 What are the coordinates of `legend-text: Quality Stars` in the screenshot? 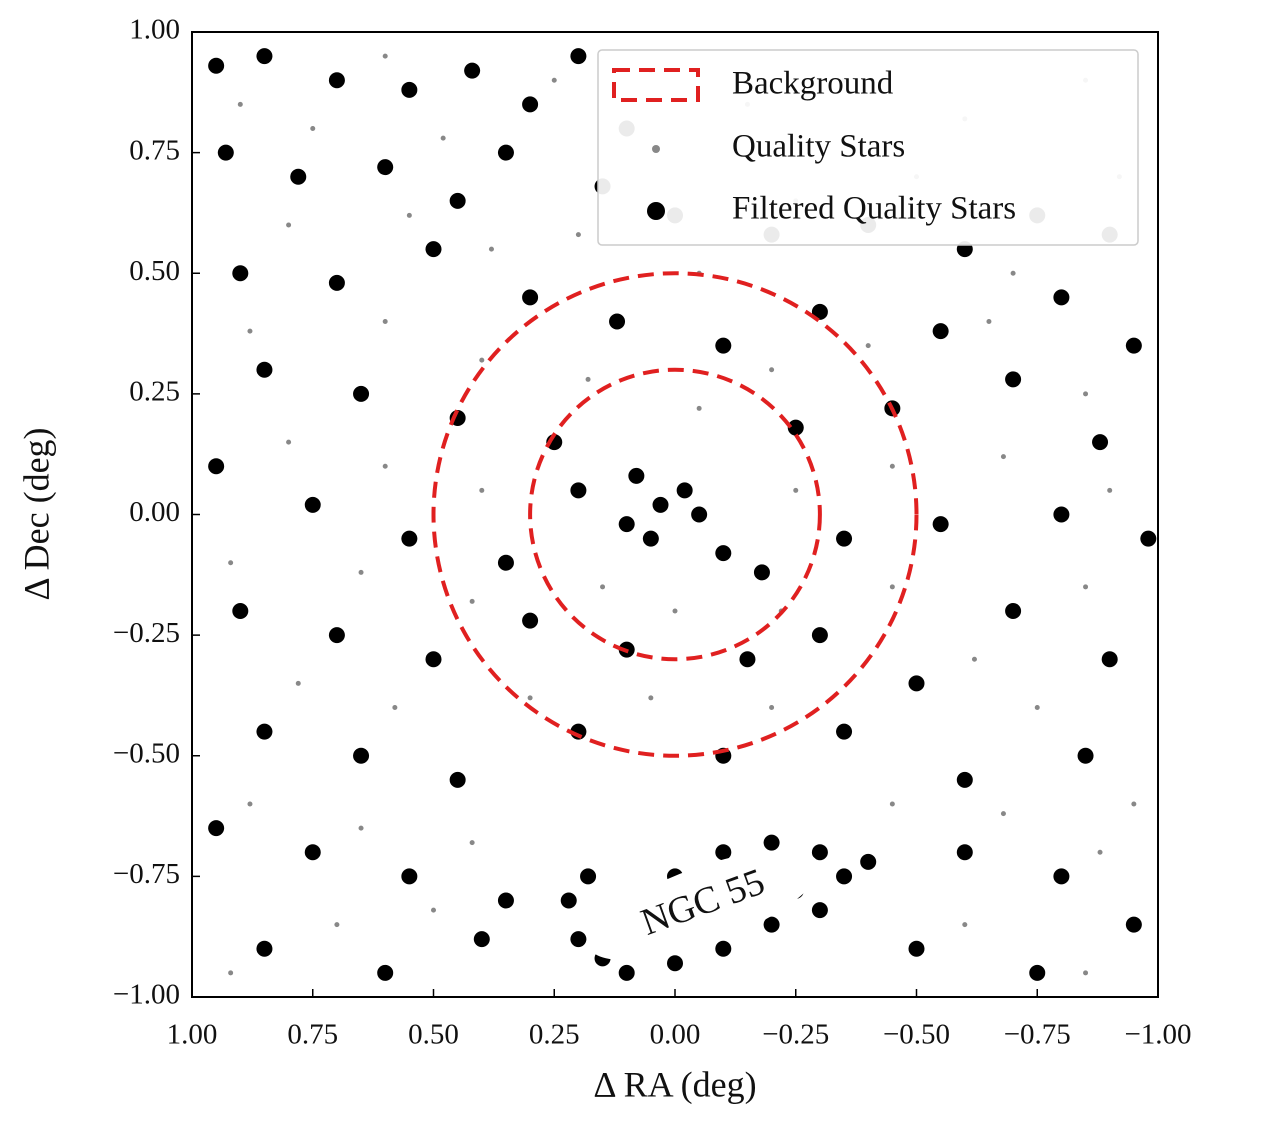 It's located at (818, 147).